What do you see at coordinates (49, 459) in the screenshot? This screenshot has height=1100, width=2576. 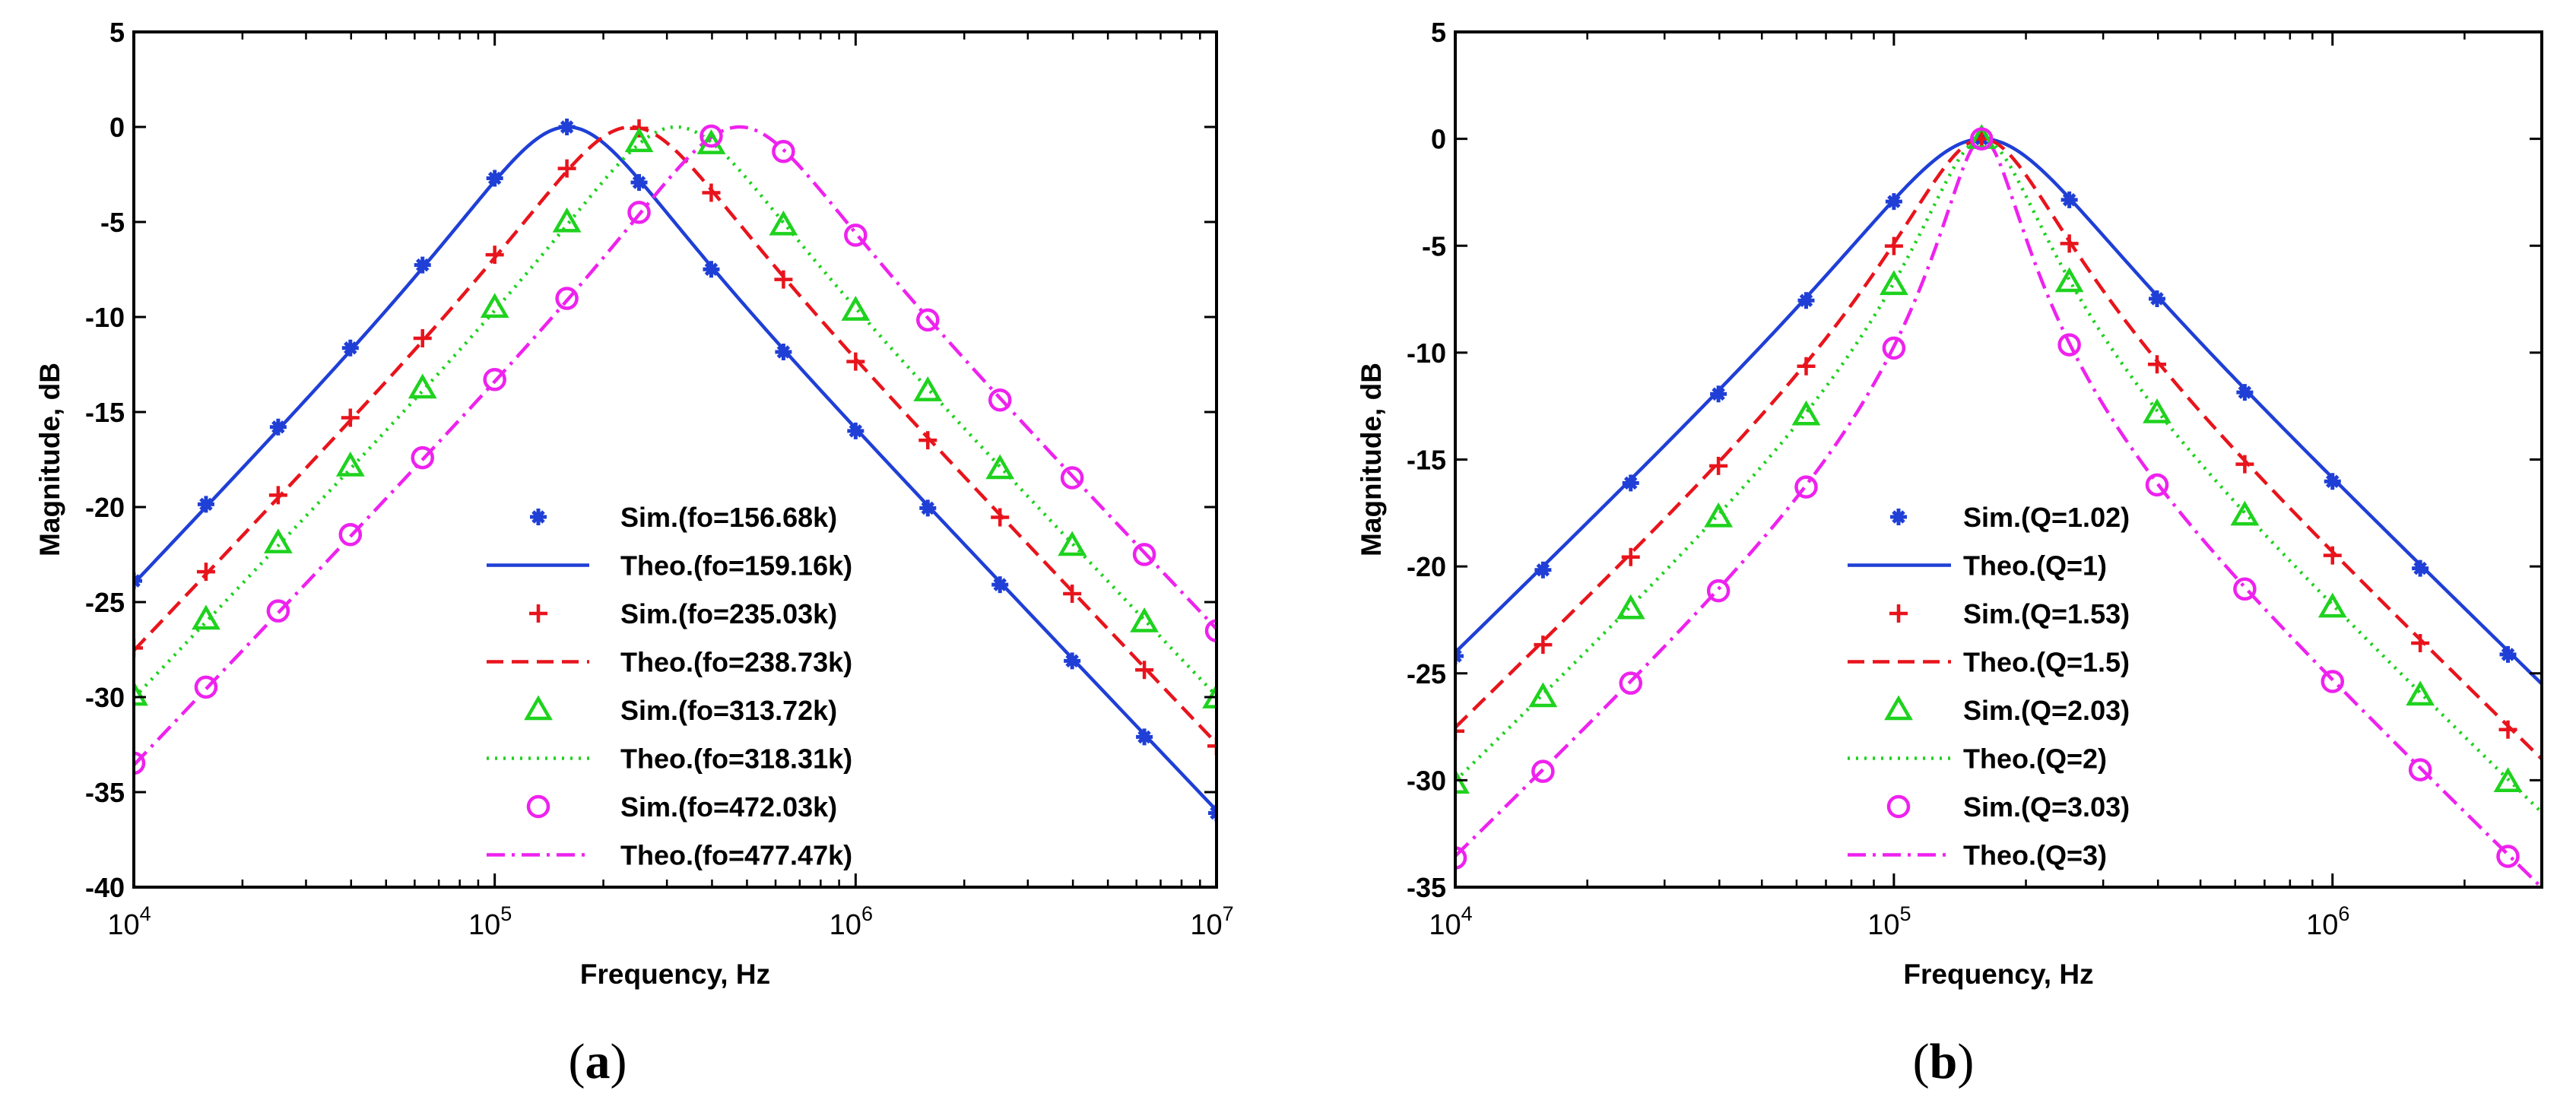 I see `y-axis-label: Magnitude, dB` at bounding box center [49, 459].